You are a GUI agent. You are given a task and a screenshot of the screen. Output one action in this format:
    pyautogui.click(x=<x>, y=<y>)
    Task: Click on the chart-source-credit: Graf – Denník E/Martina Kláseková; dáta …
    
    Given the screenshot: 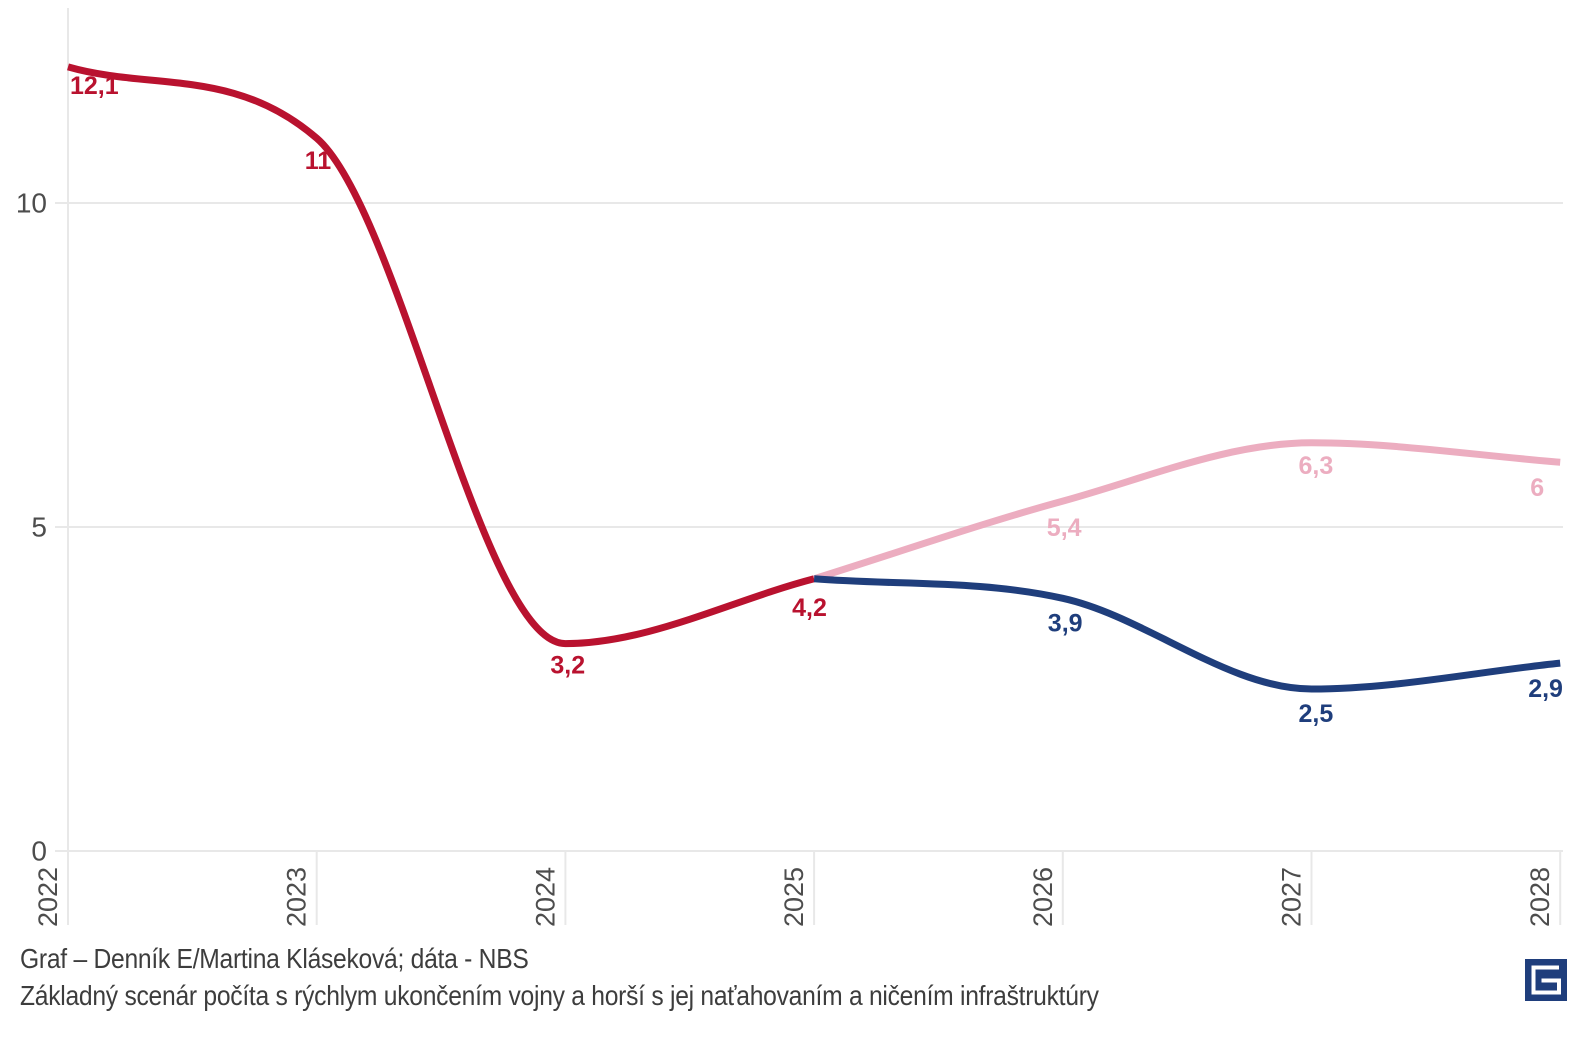 What is the action you would take?
    pyautogui.click(x=274, y=958)
    